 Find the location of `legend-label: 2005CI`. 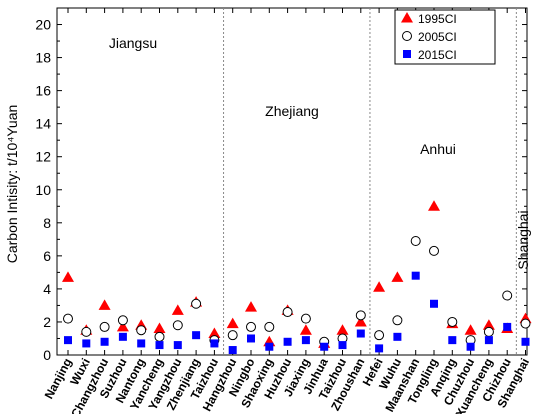

legend-label: 2005CI is located at coordinates (437, 37).